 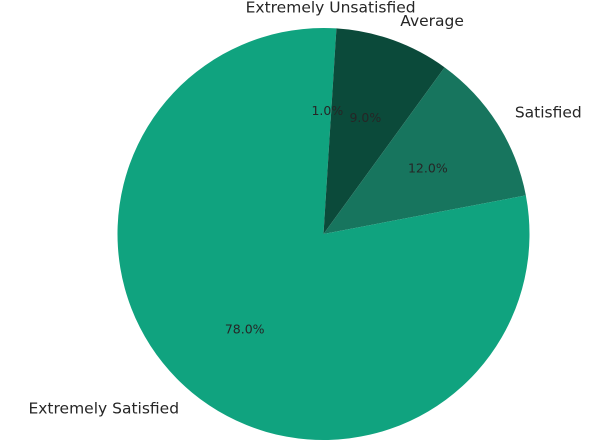 I want to click on slice-pct-extremely-unsatisfied: 1.0%, so click(x=327, y=110).